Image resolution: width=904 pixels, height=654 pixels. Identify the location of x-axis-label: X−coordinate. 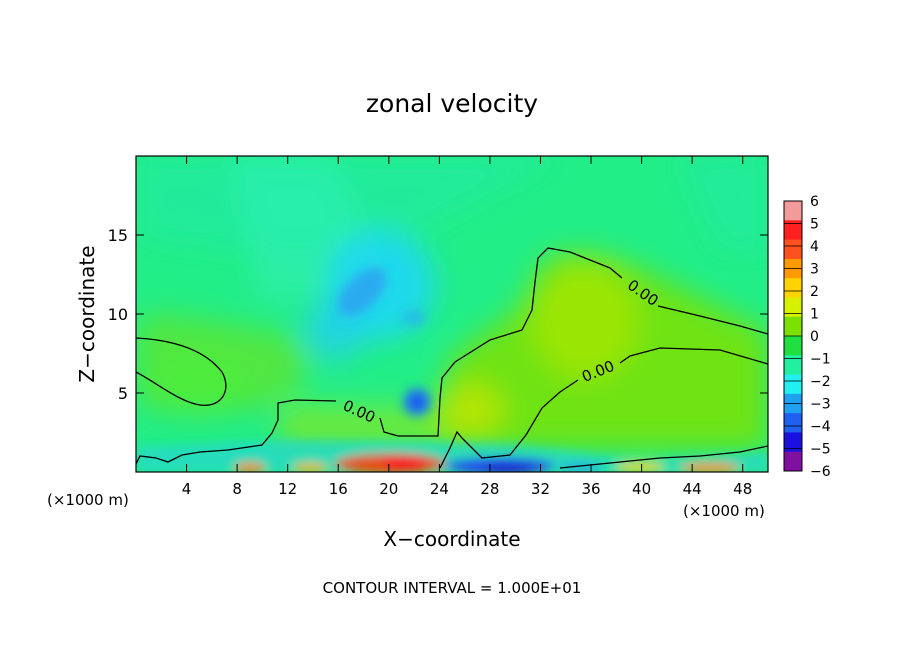
(451, 539).